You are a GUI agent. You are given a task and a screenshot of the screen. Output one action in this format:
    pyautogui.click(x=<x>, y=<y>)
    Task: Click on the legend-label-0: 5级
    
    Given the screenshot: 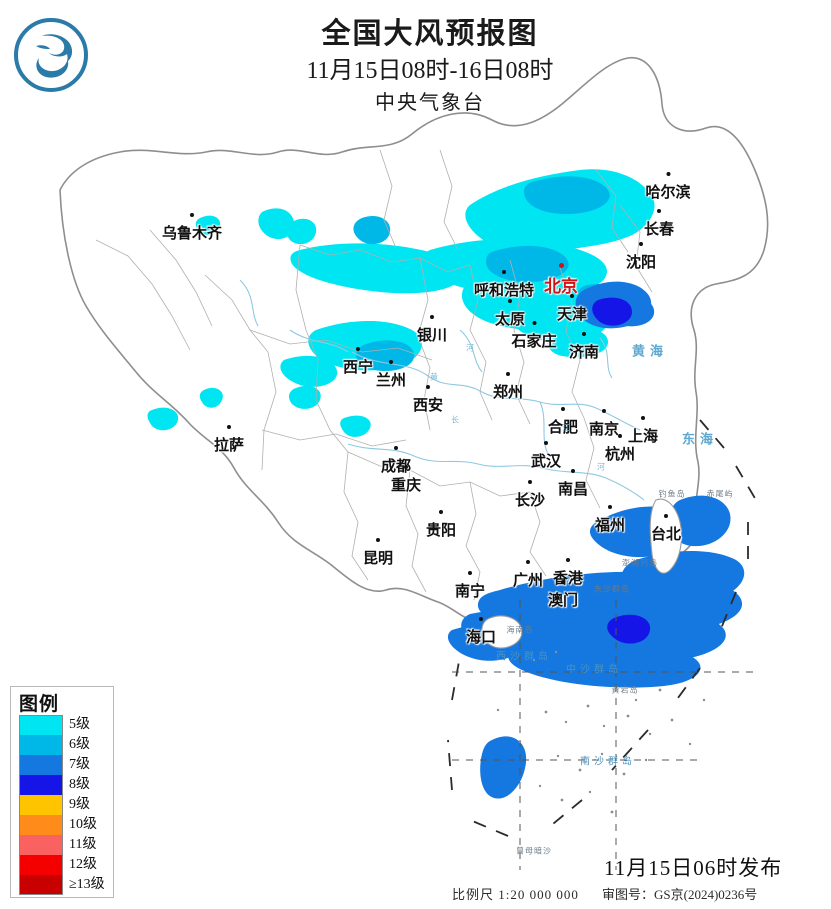 What is the action you would take?
    pyautogui.click(x=79, y=724)
    